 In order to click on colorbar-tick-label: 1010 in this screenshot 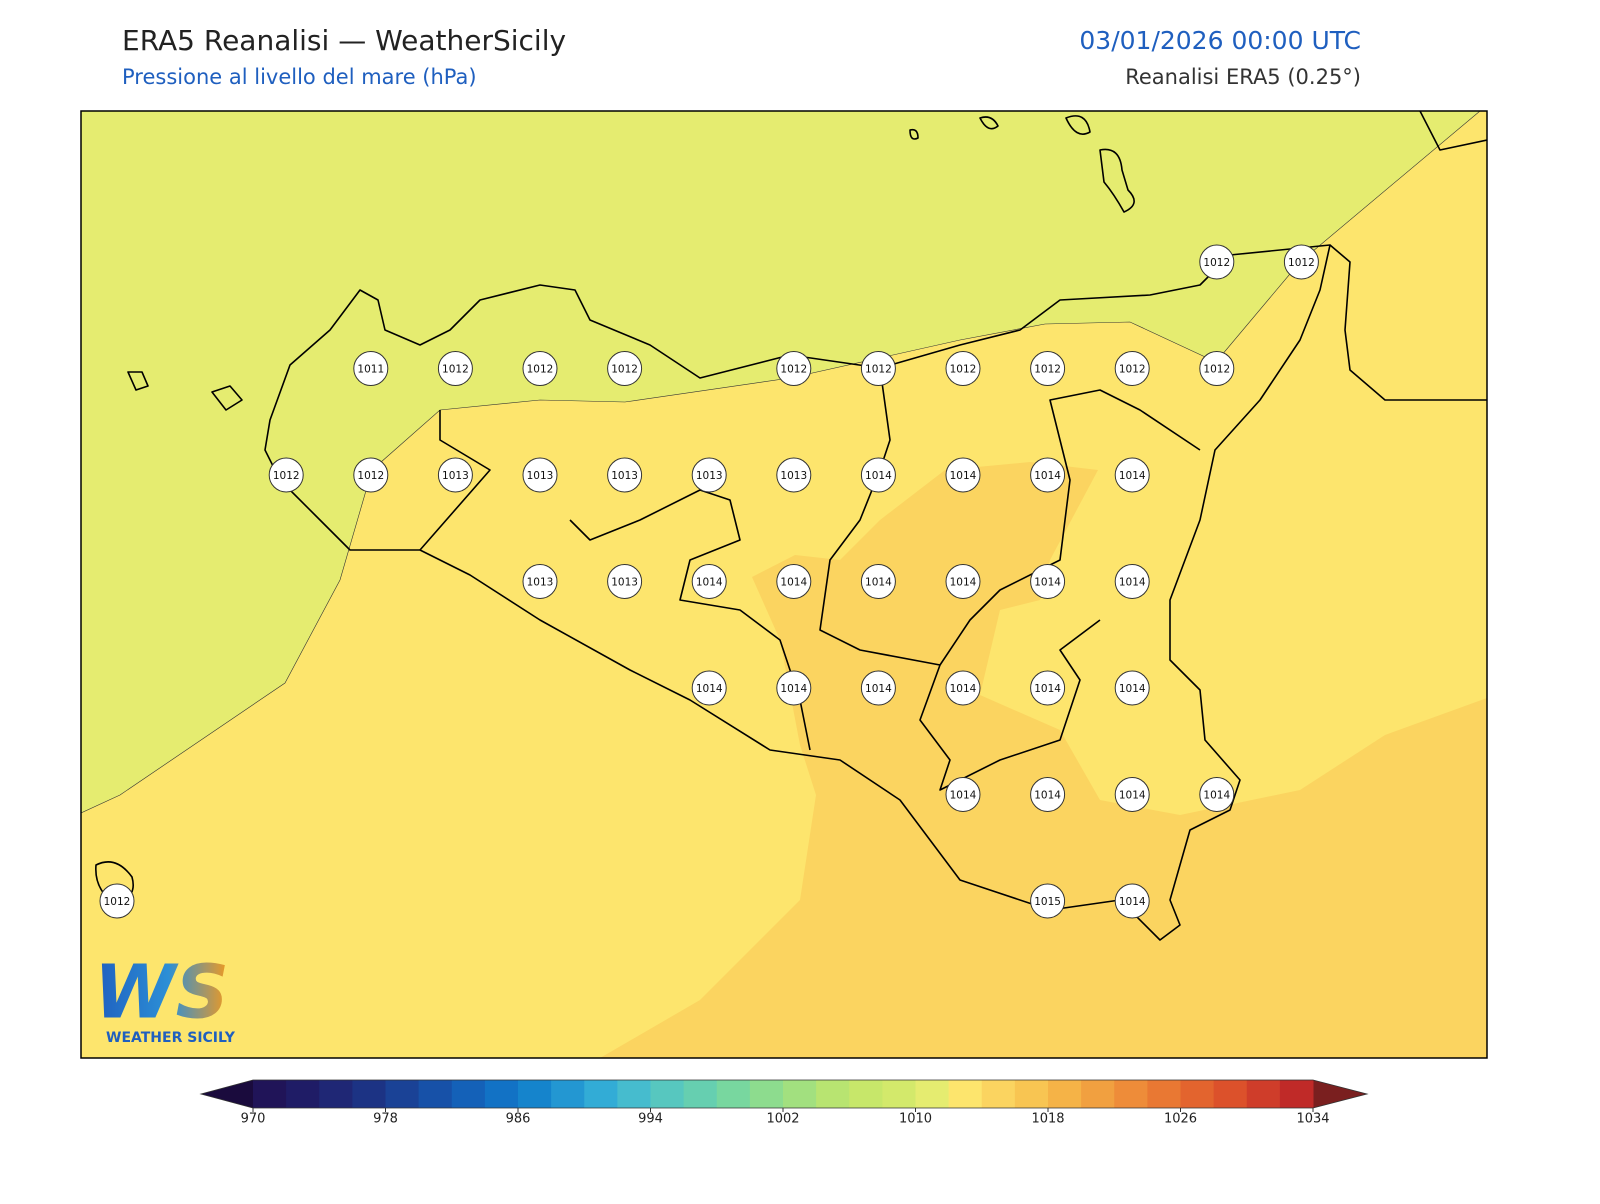, I will do `click(915, 1119)`.